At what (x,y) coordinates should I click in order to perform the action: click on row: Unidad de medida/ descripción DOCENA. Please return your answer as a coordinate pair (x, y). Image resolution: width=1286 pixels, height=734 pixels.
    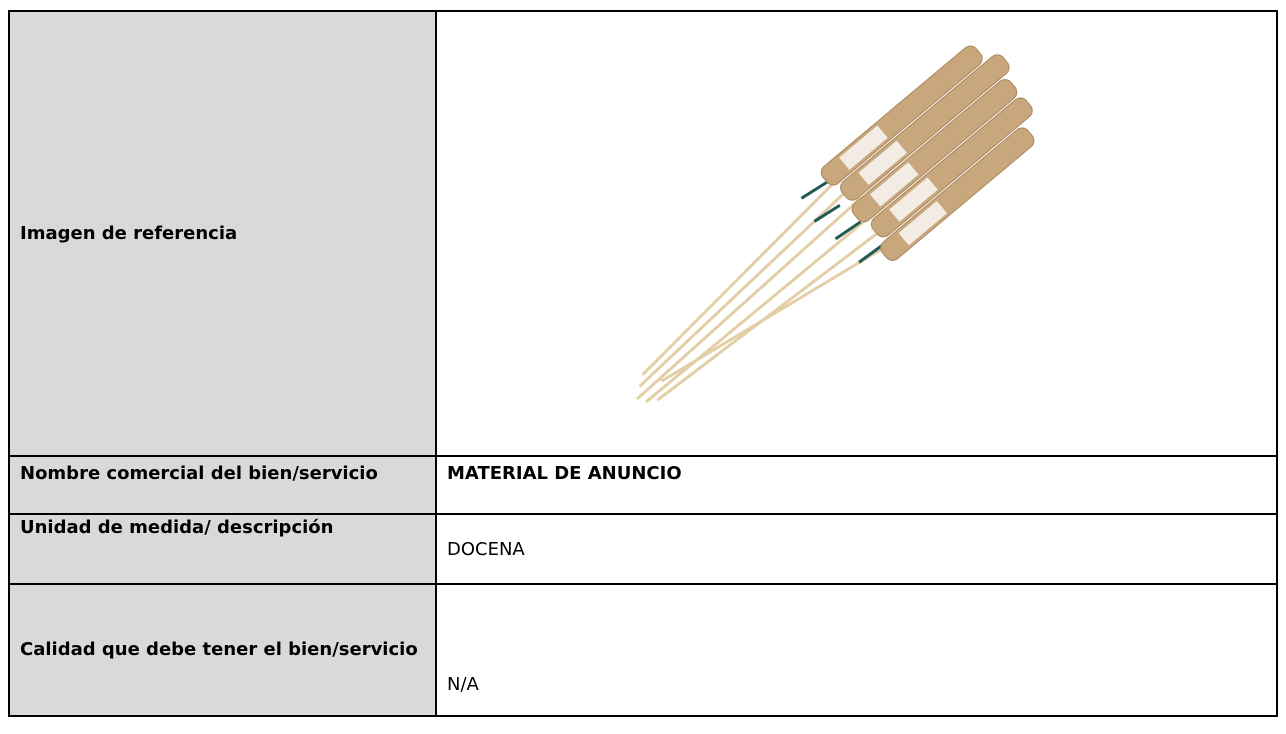
    Looking at the image, I should click on (643, 549).